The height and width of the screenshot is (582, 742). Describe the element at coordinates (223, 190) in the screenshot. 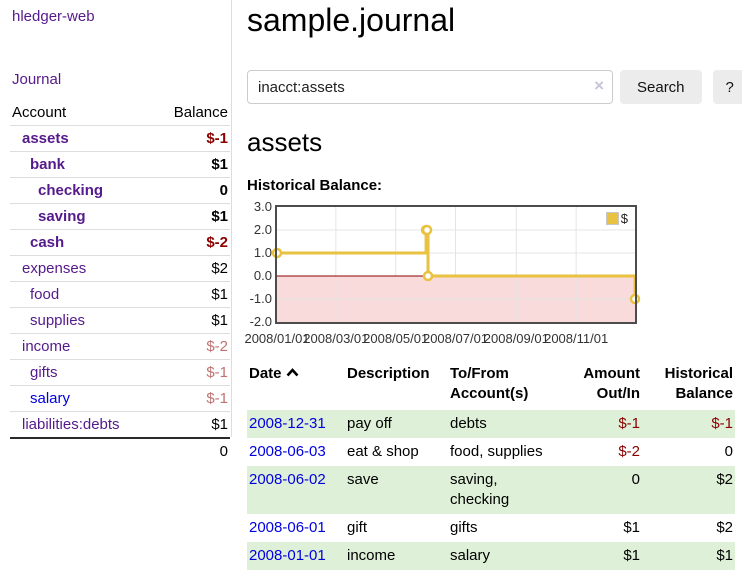

I see `account-balance: 0` at that location.